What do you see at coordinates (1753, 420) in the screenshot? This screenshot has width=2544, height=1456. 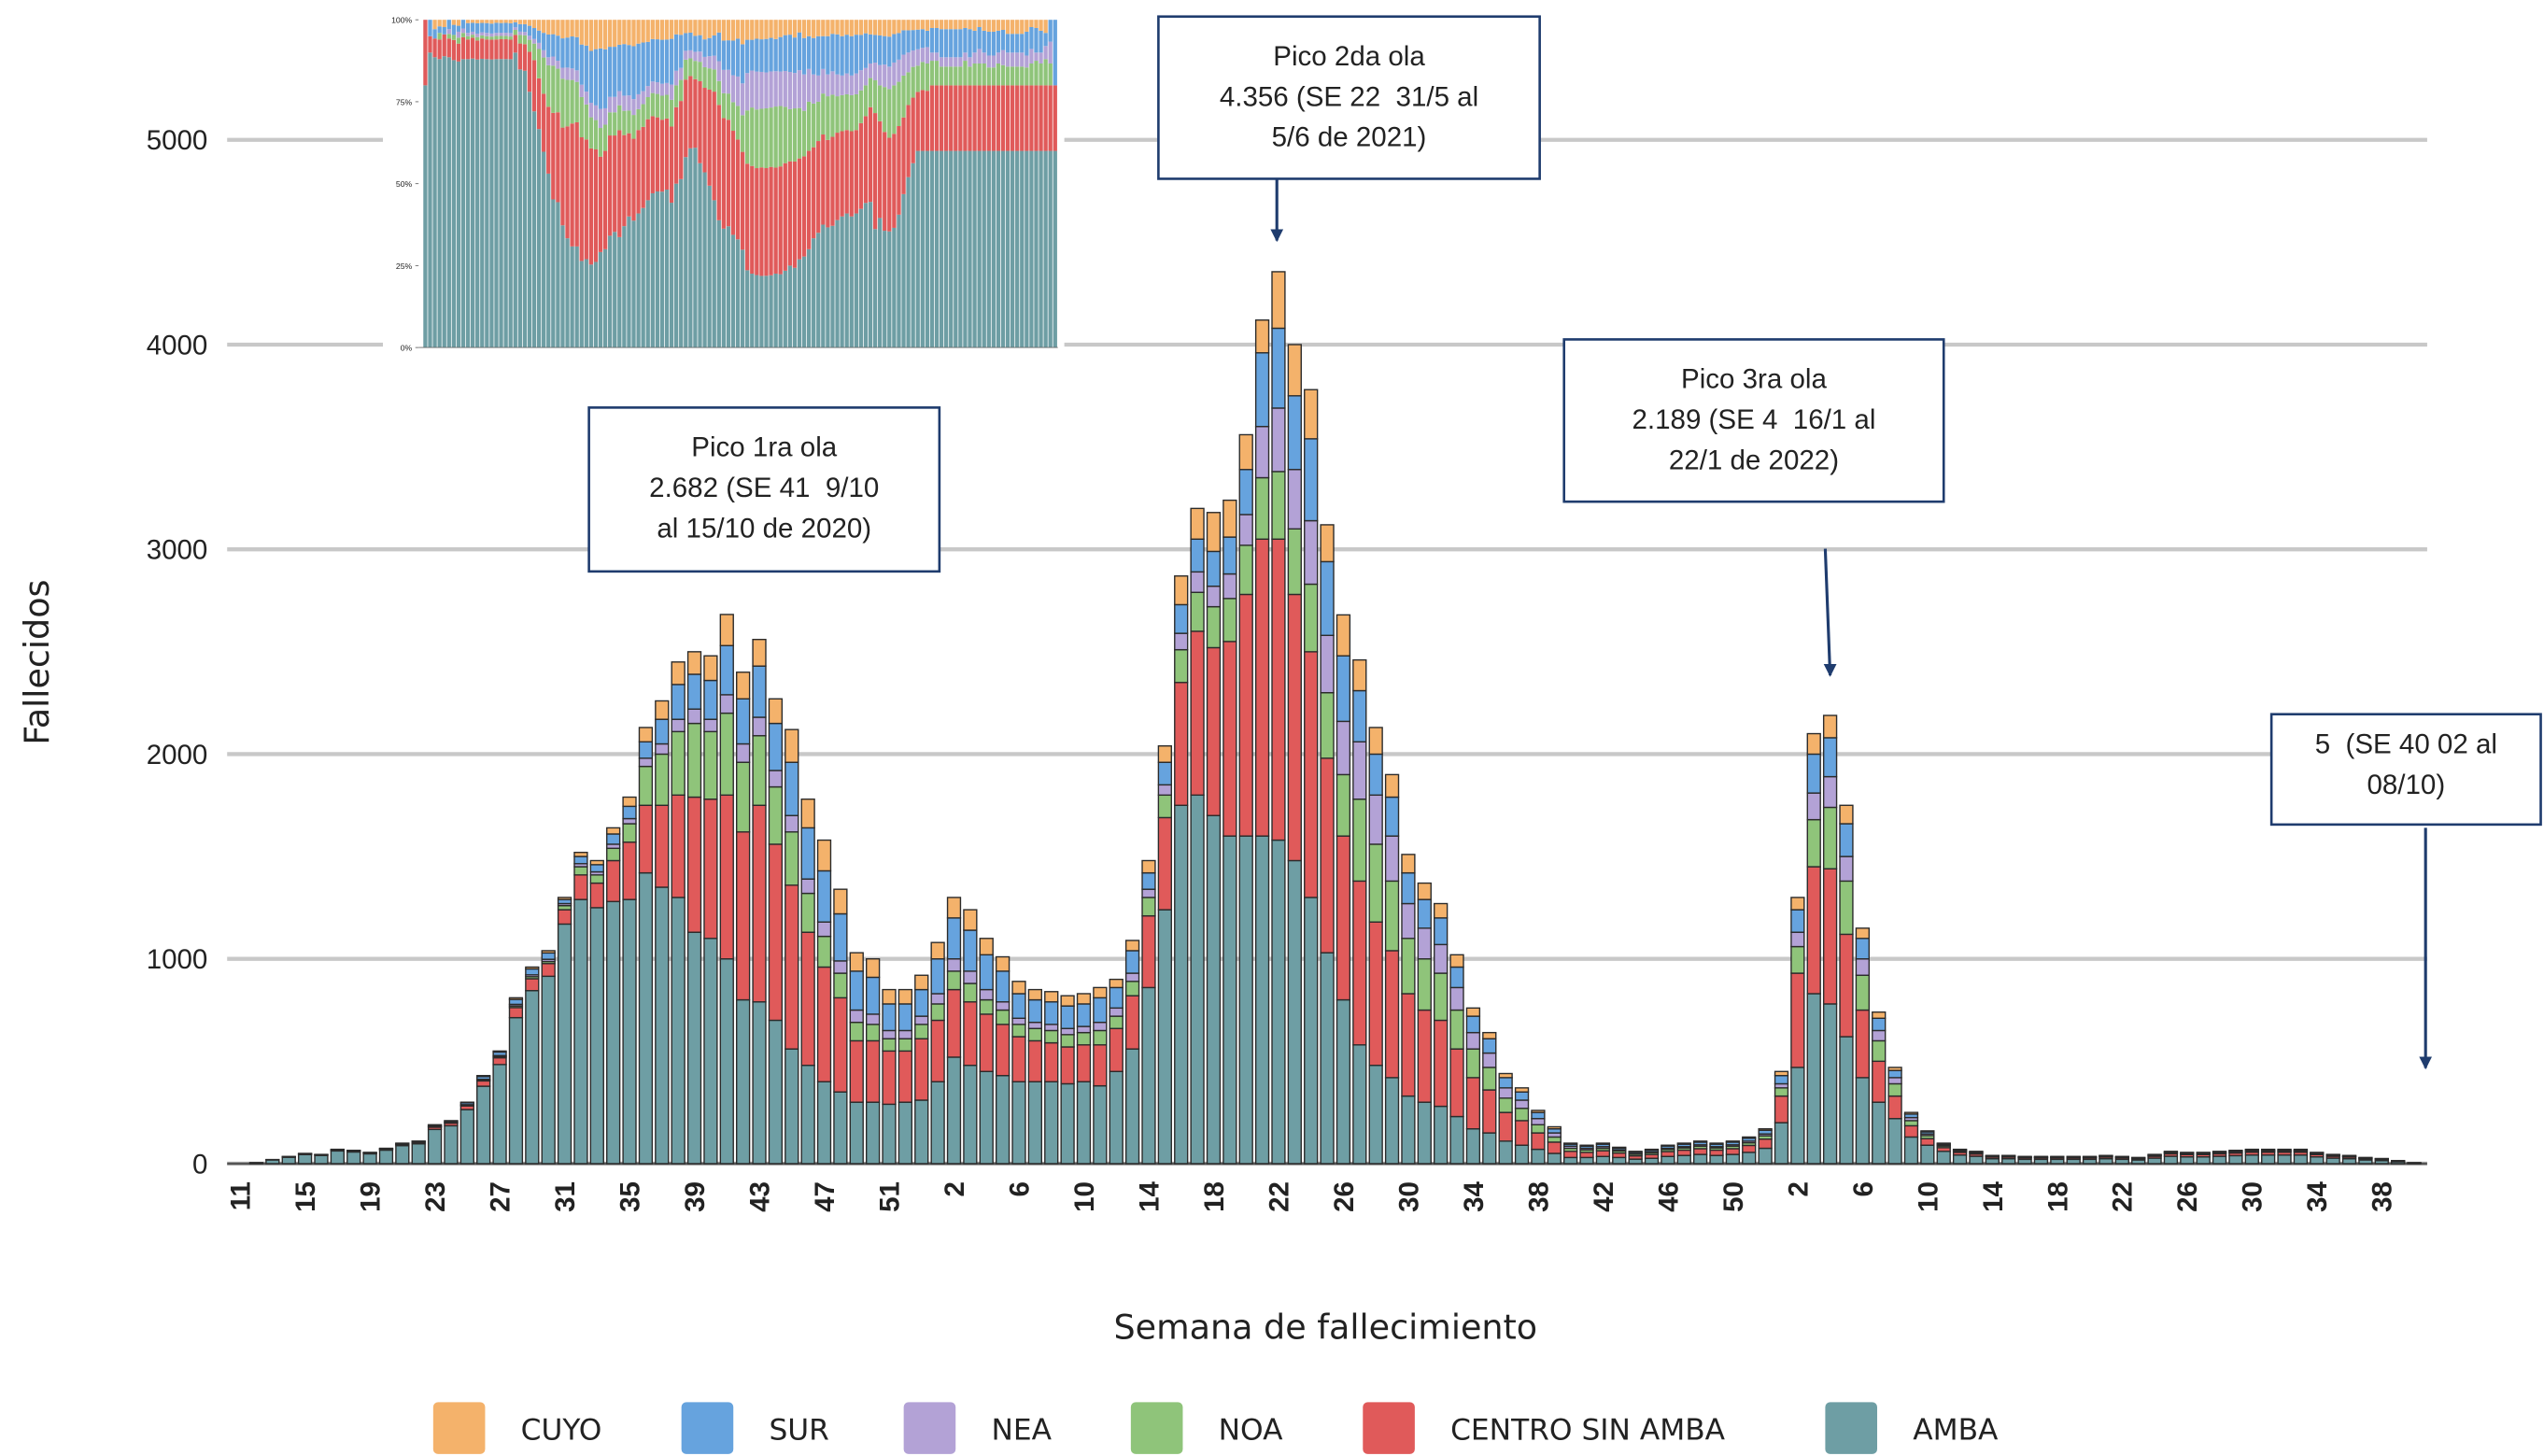 I see `annotation-box` at bounding box center [1753, 420].